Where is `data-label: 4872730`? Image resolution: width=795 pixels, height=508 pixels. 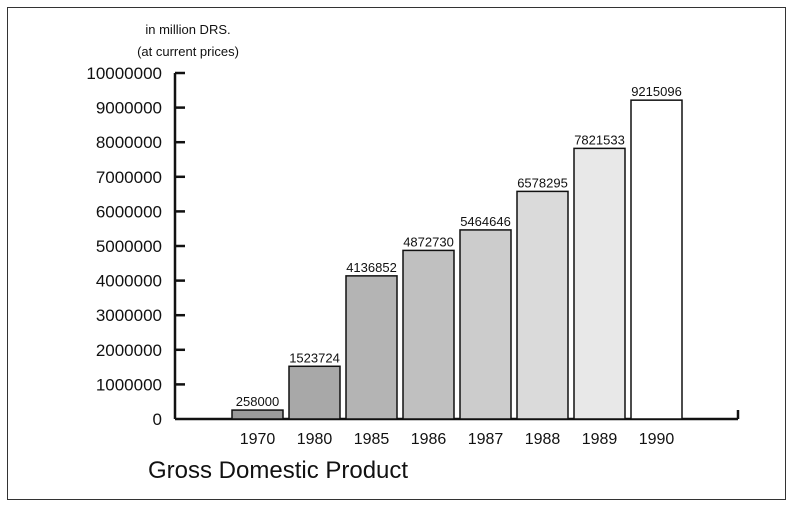 data-label: 4872730 is located at coordinates (428, 241).